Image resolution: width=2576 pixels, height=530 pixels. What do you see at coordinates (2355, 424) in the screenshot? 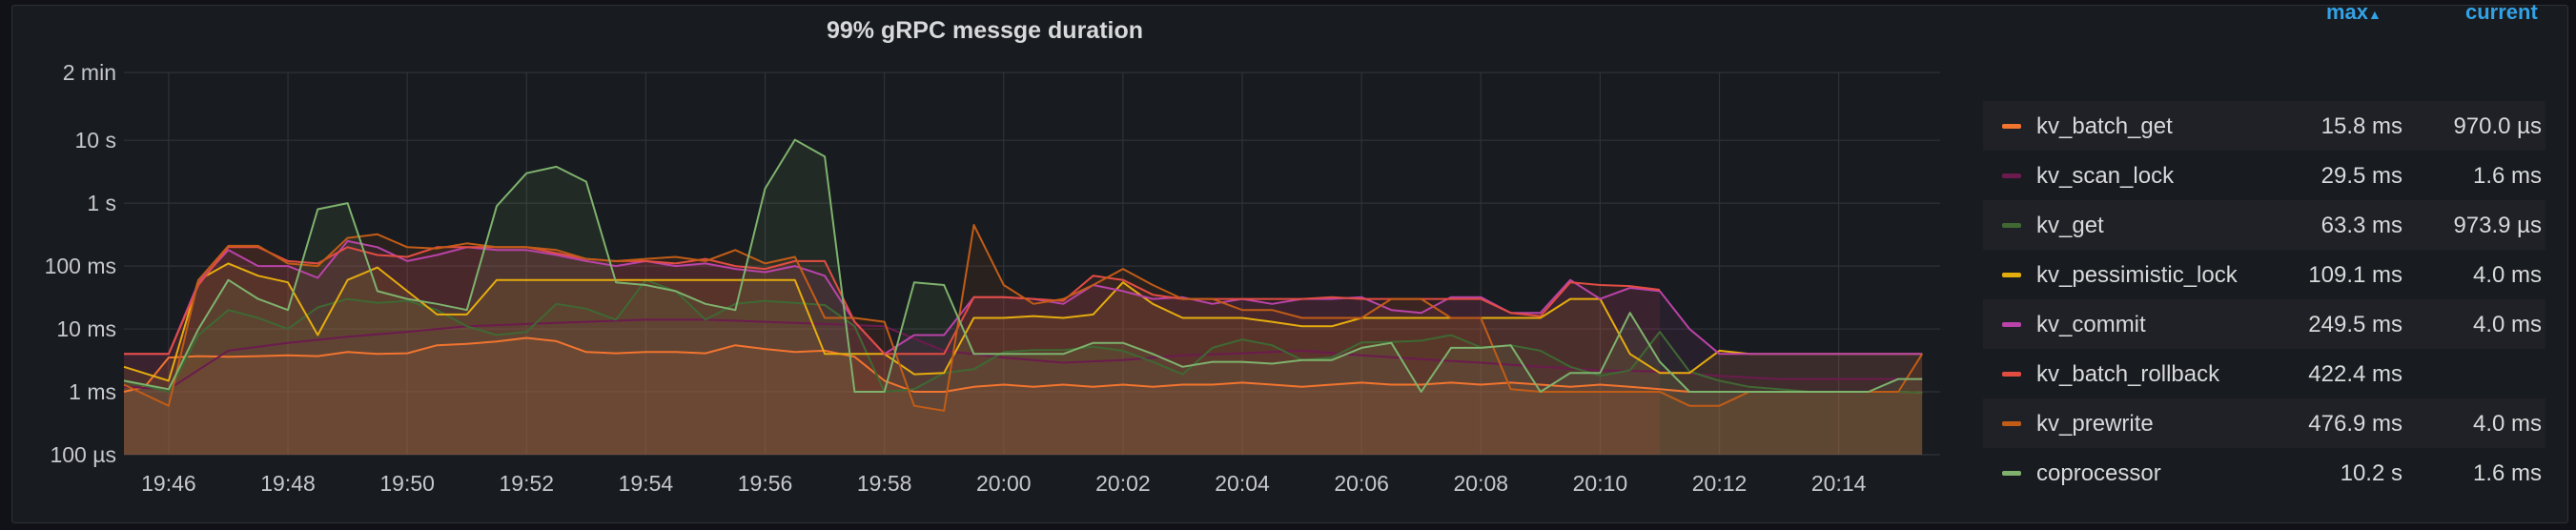
I see `legend-max-value: 476.9 ms` at bounding box center [2355, 424].